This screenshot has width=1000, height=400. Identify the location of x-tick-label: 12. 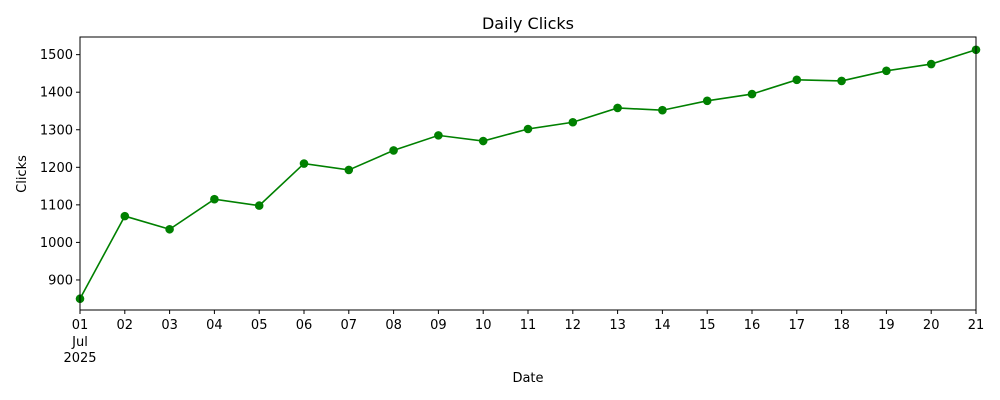
(573, 325).